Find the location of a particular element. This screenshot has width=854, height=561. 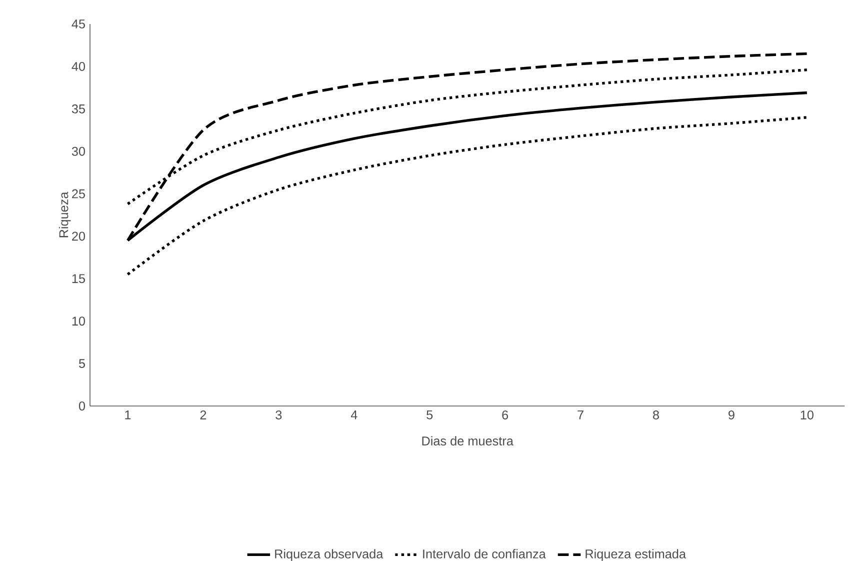

x-tick-label: 10 is located at coordinates (807, 415).